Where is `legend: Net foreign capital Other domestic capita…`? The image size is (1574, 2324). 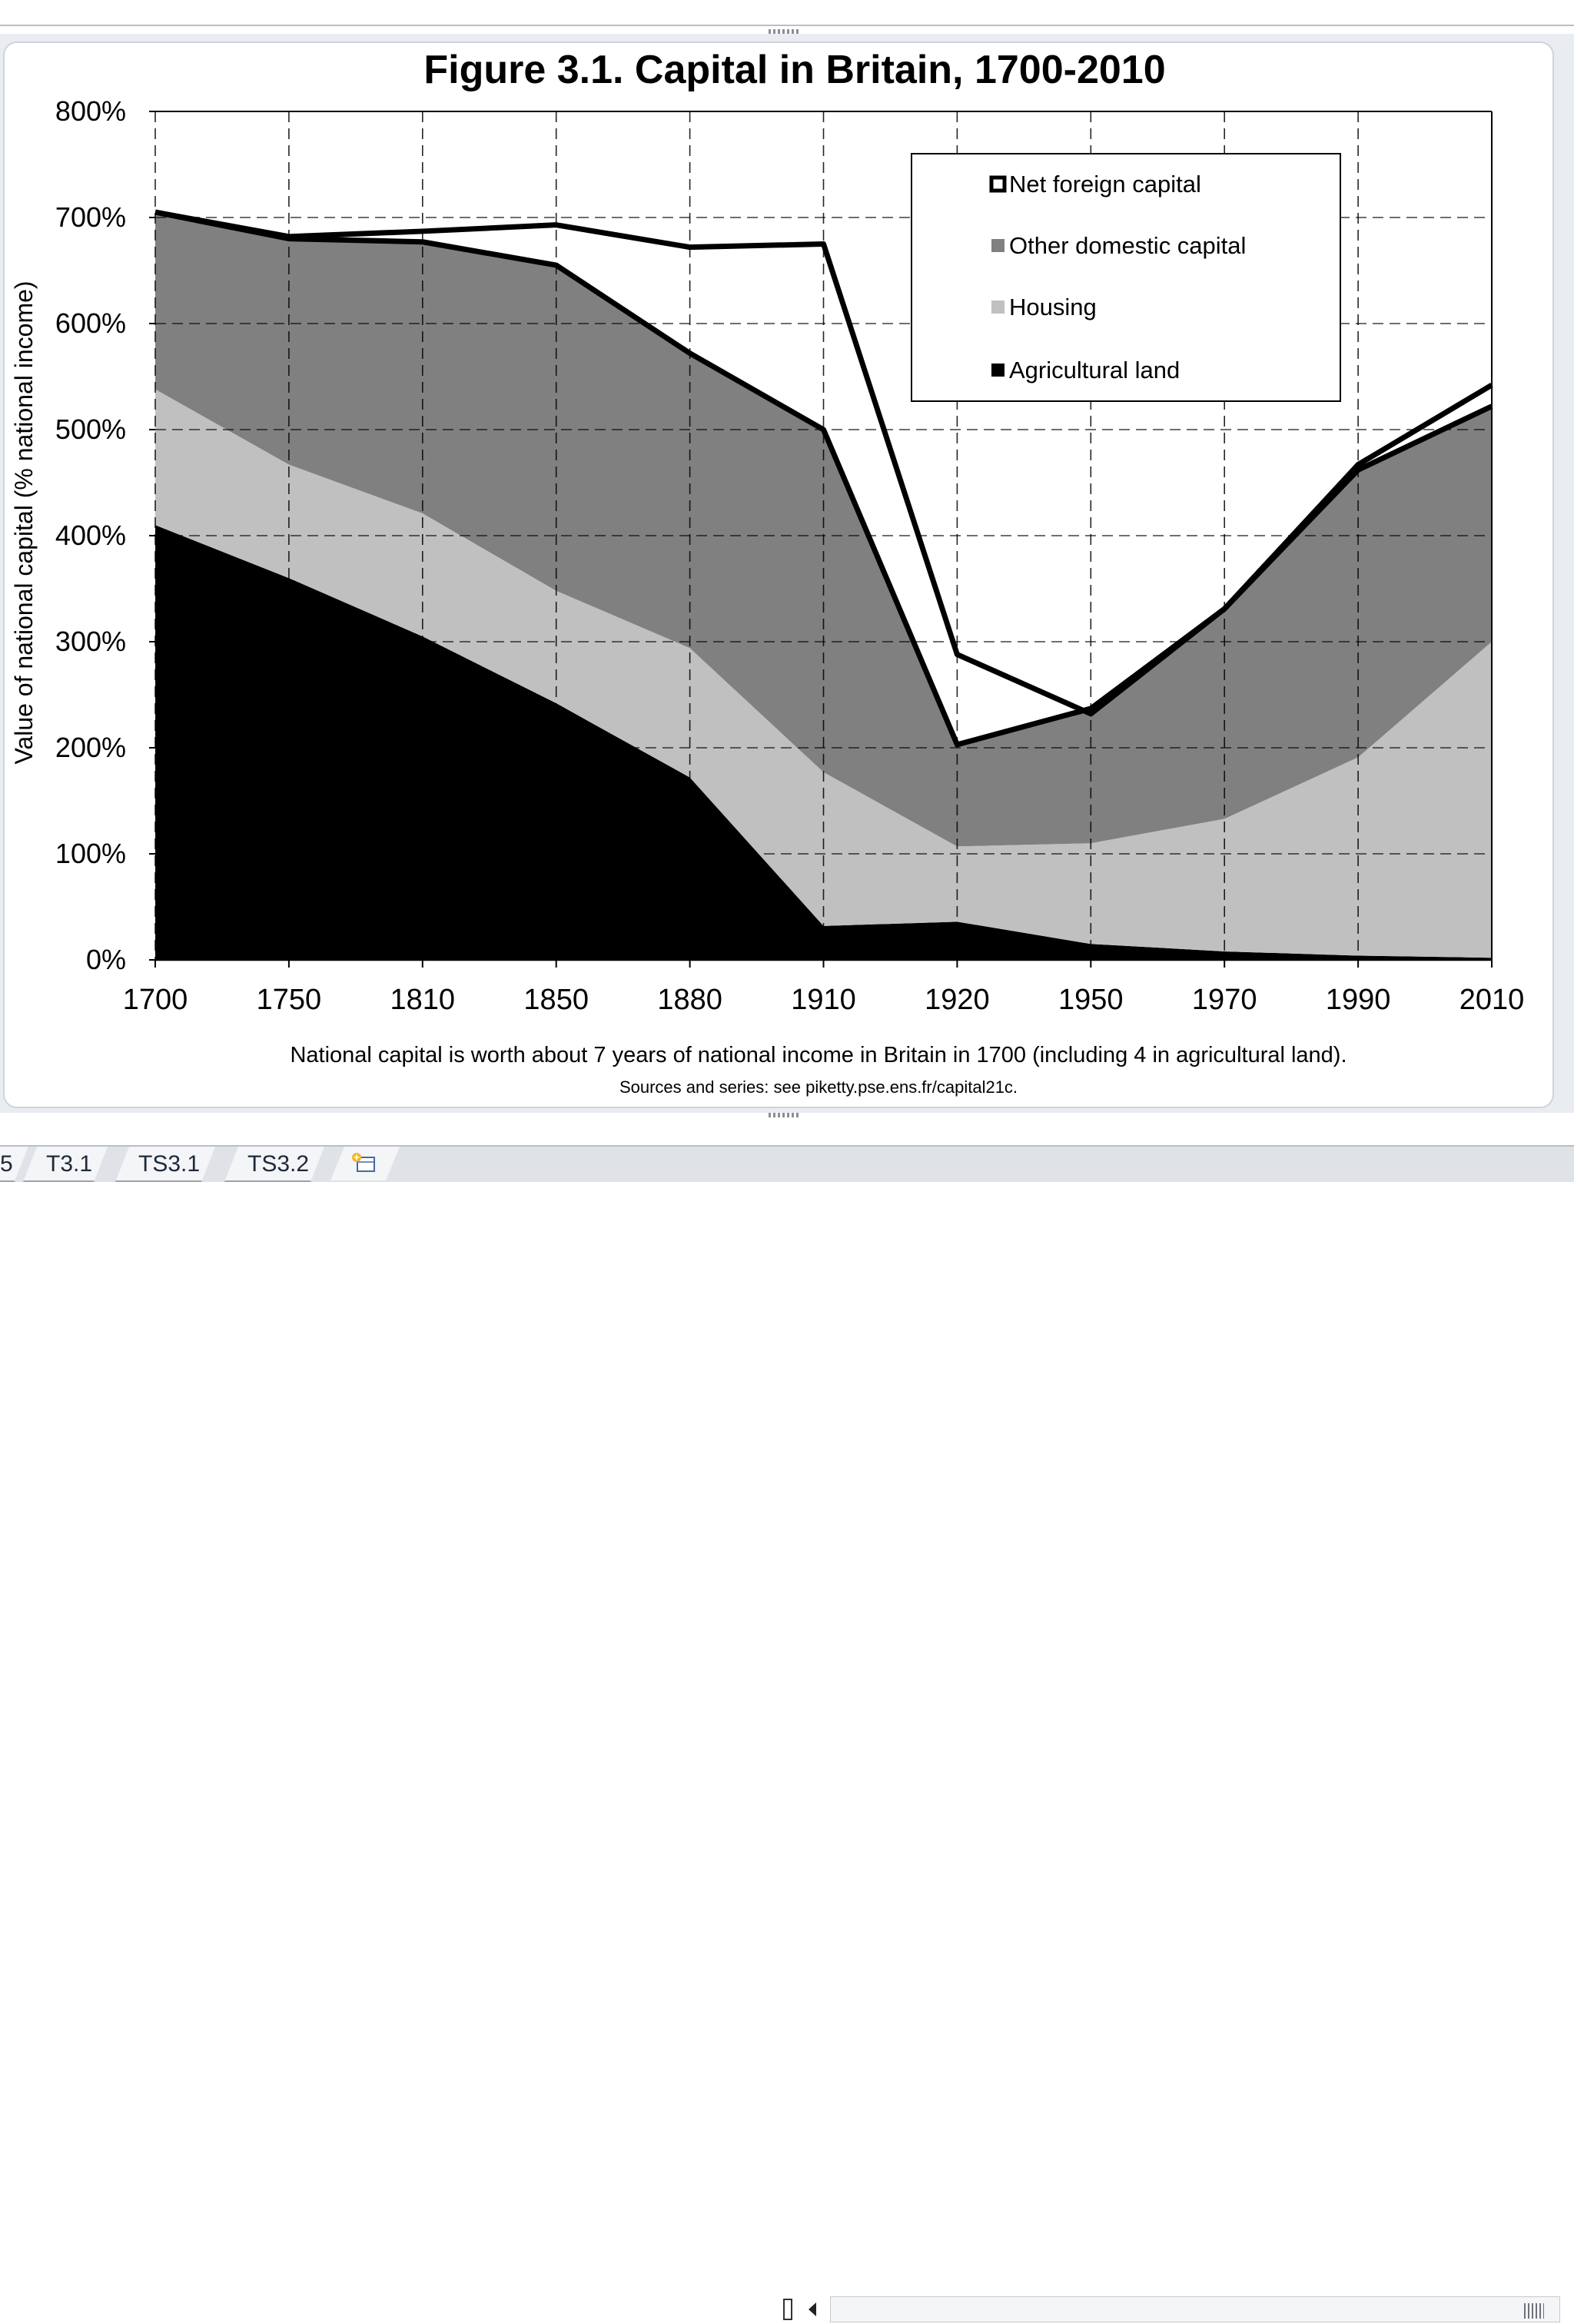
legend: Net foreign capital Other domestic capita… is located at coordinates (1126, 277).